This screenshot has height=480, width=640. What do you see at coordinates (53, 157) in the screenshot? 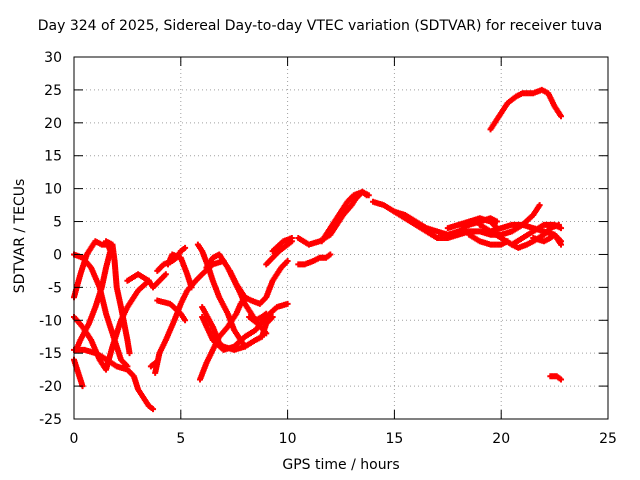
I see `y-tick-label: 15` at bounding box center [53, 157].